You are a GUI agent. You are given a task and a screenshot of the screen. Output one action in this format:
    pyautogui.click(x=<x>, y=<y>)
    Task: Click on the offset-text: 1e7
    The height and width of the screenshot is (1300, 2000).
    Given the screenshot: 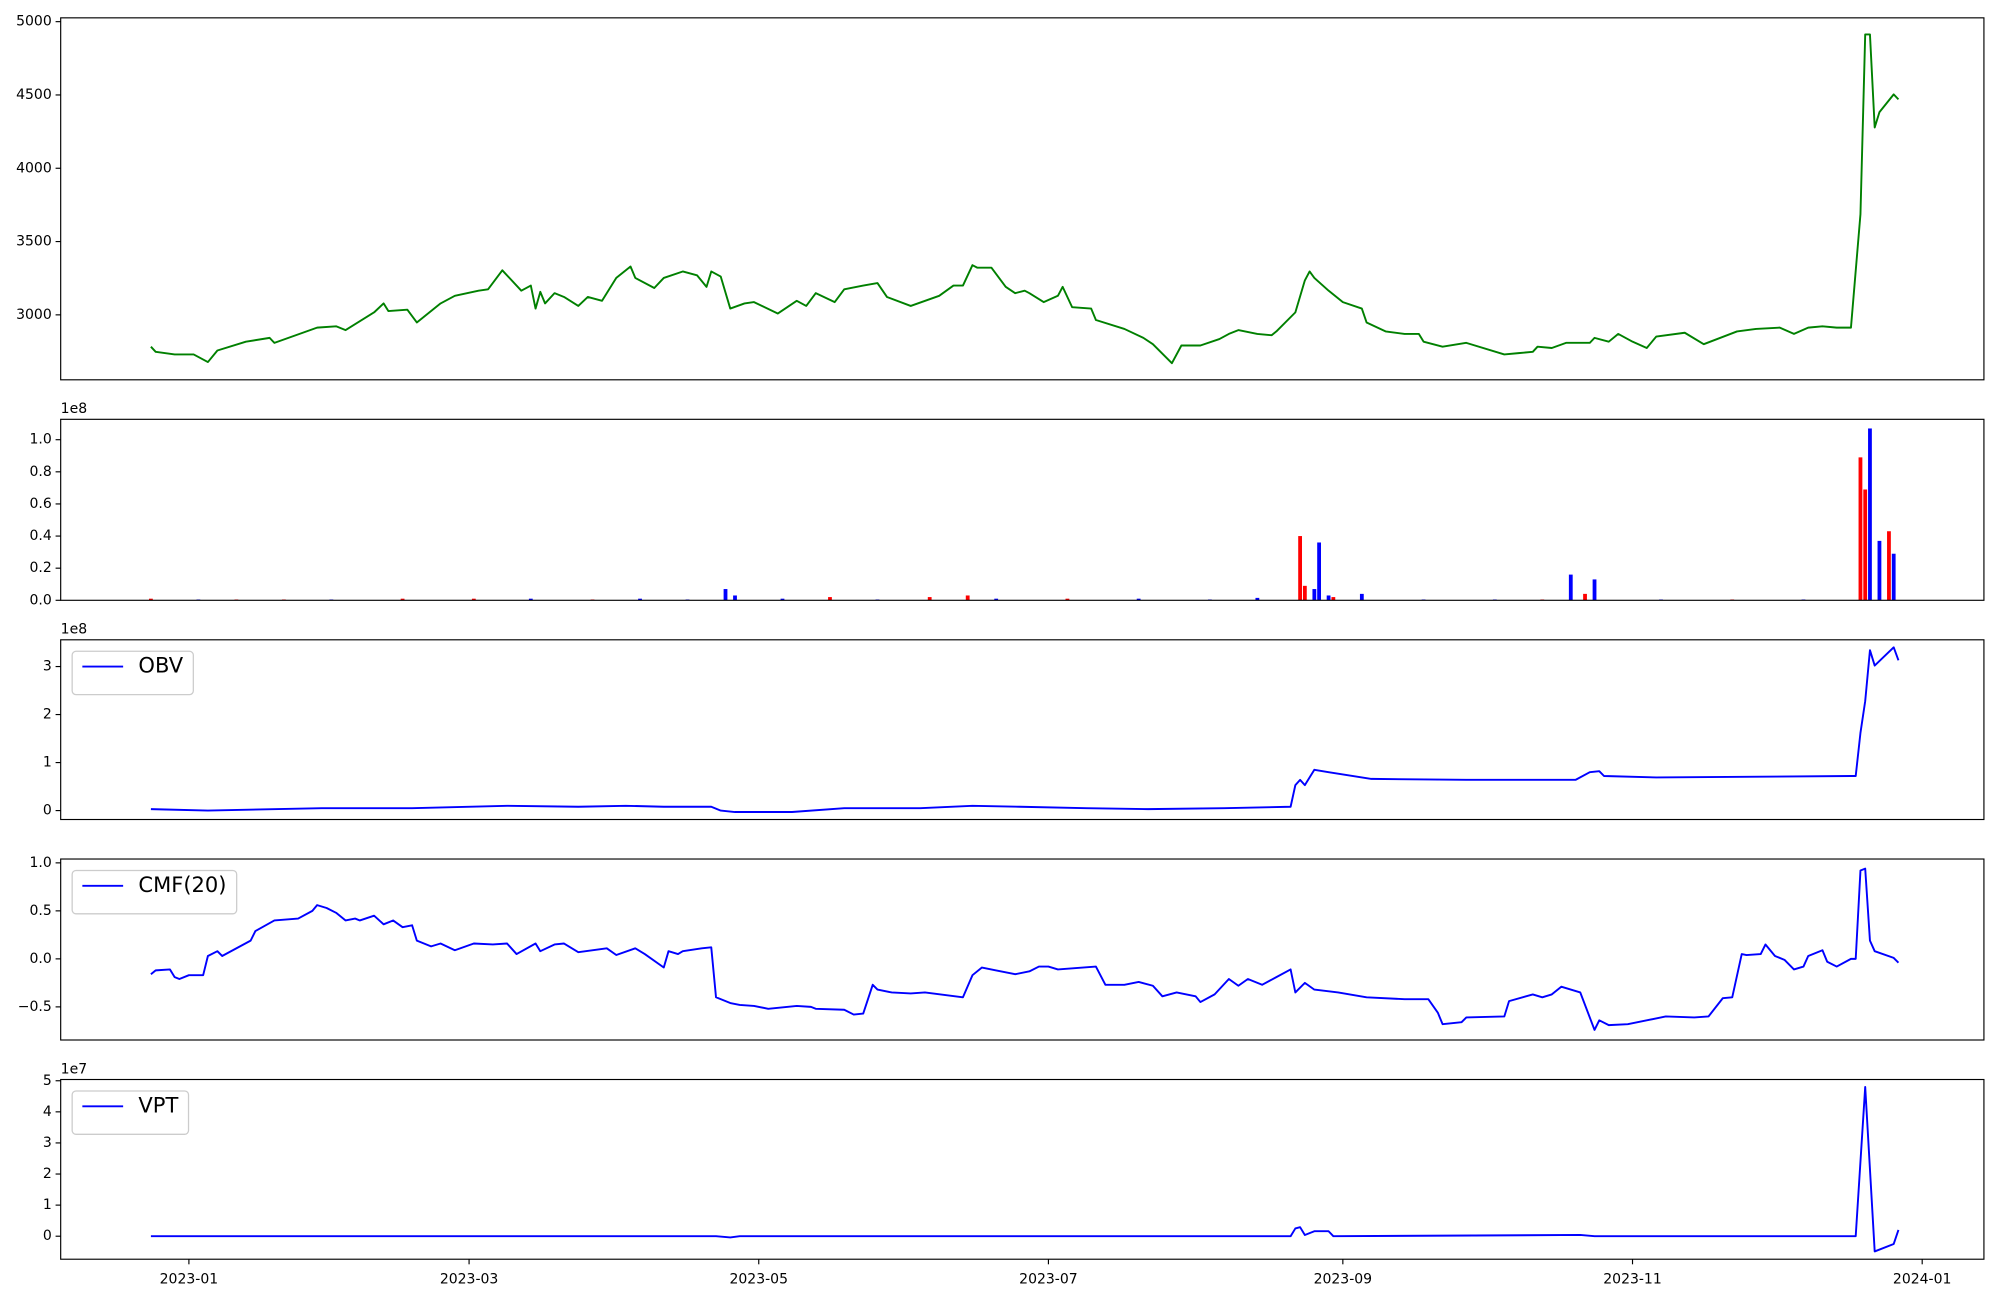 What is the action you would take?
    pyautogui.click(x=74, y=1069)
    